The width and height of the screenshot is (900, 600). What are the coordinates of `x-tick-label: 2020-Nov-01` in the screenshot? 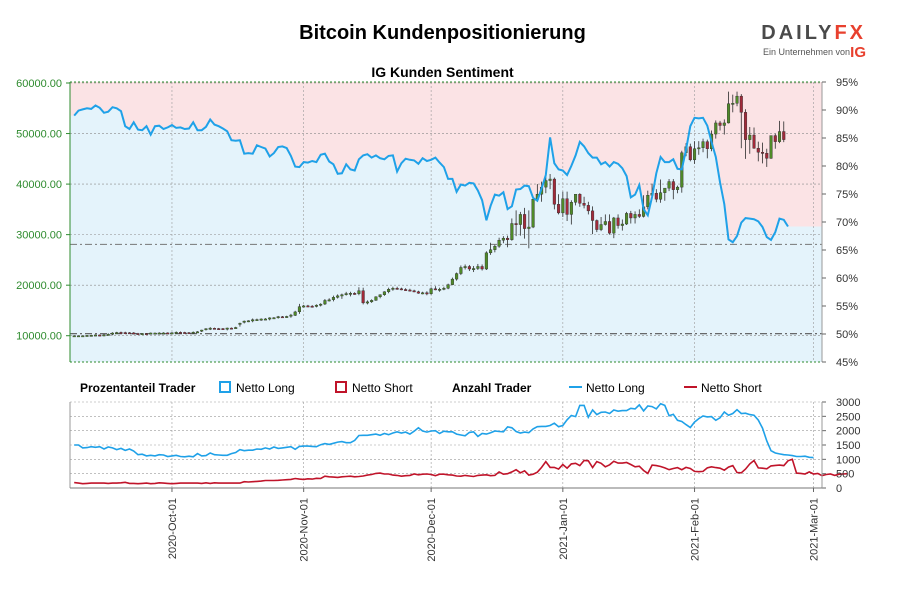 It's located at (305, 530).